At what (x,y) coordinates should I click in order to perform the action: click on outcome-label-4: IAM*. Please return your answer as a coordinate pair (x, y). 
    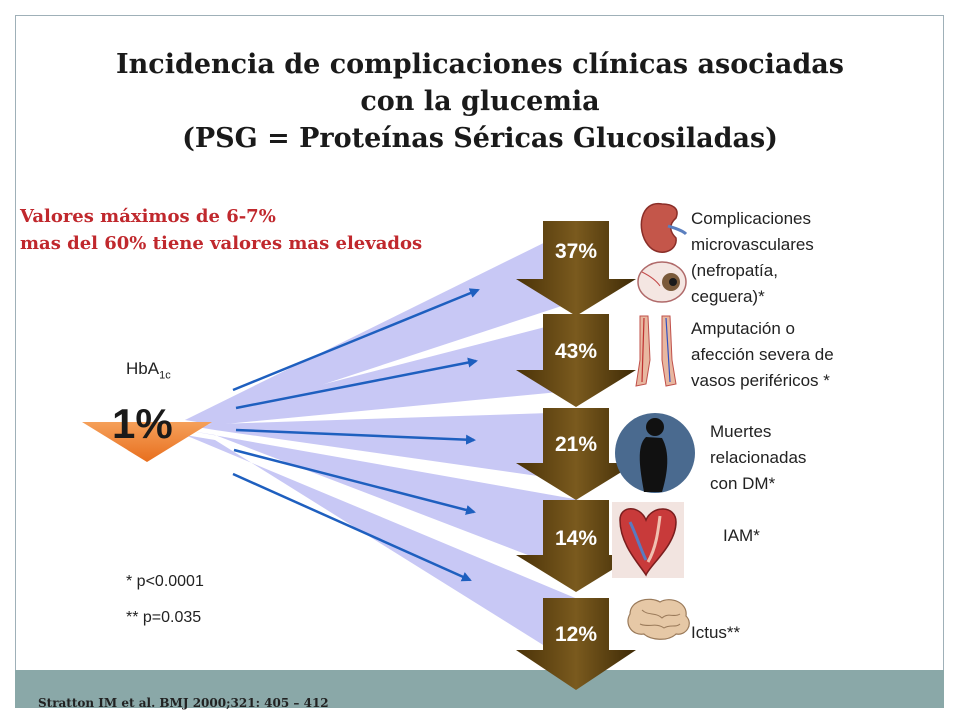
    Looking at the image, I should click on (741, 536).